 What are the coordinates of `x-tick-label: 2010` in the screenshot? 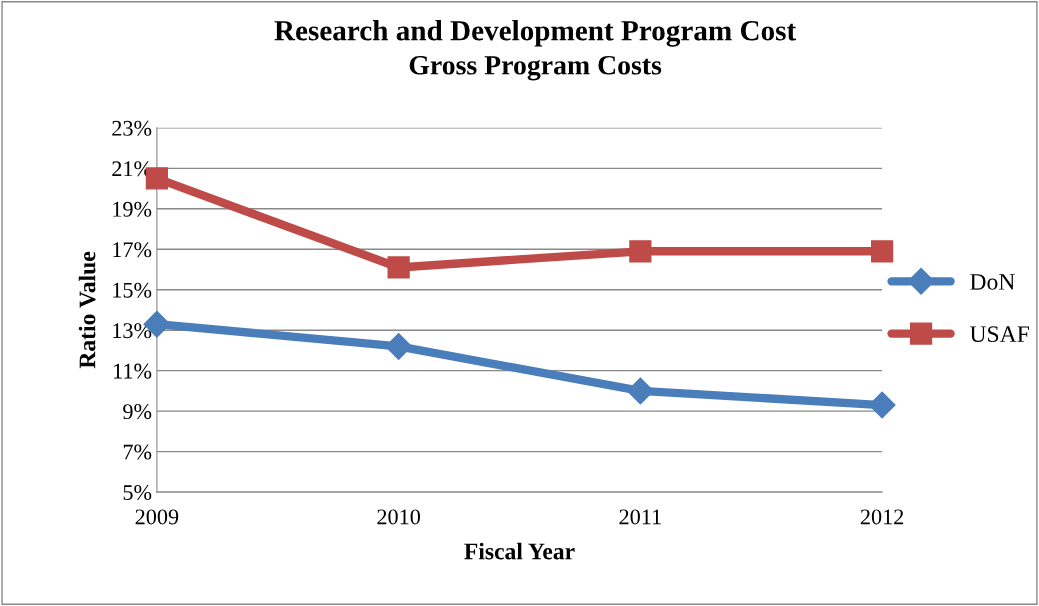 It's located at (398, 517).